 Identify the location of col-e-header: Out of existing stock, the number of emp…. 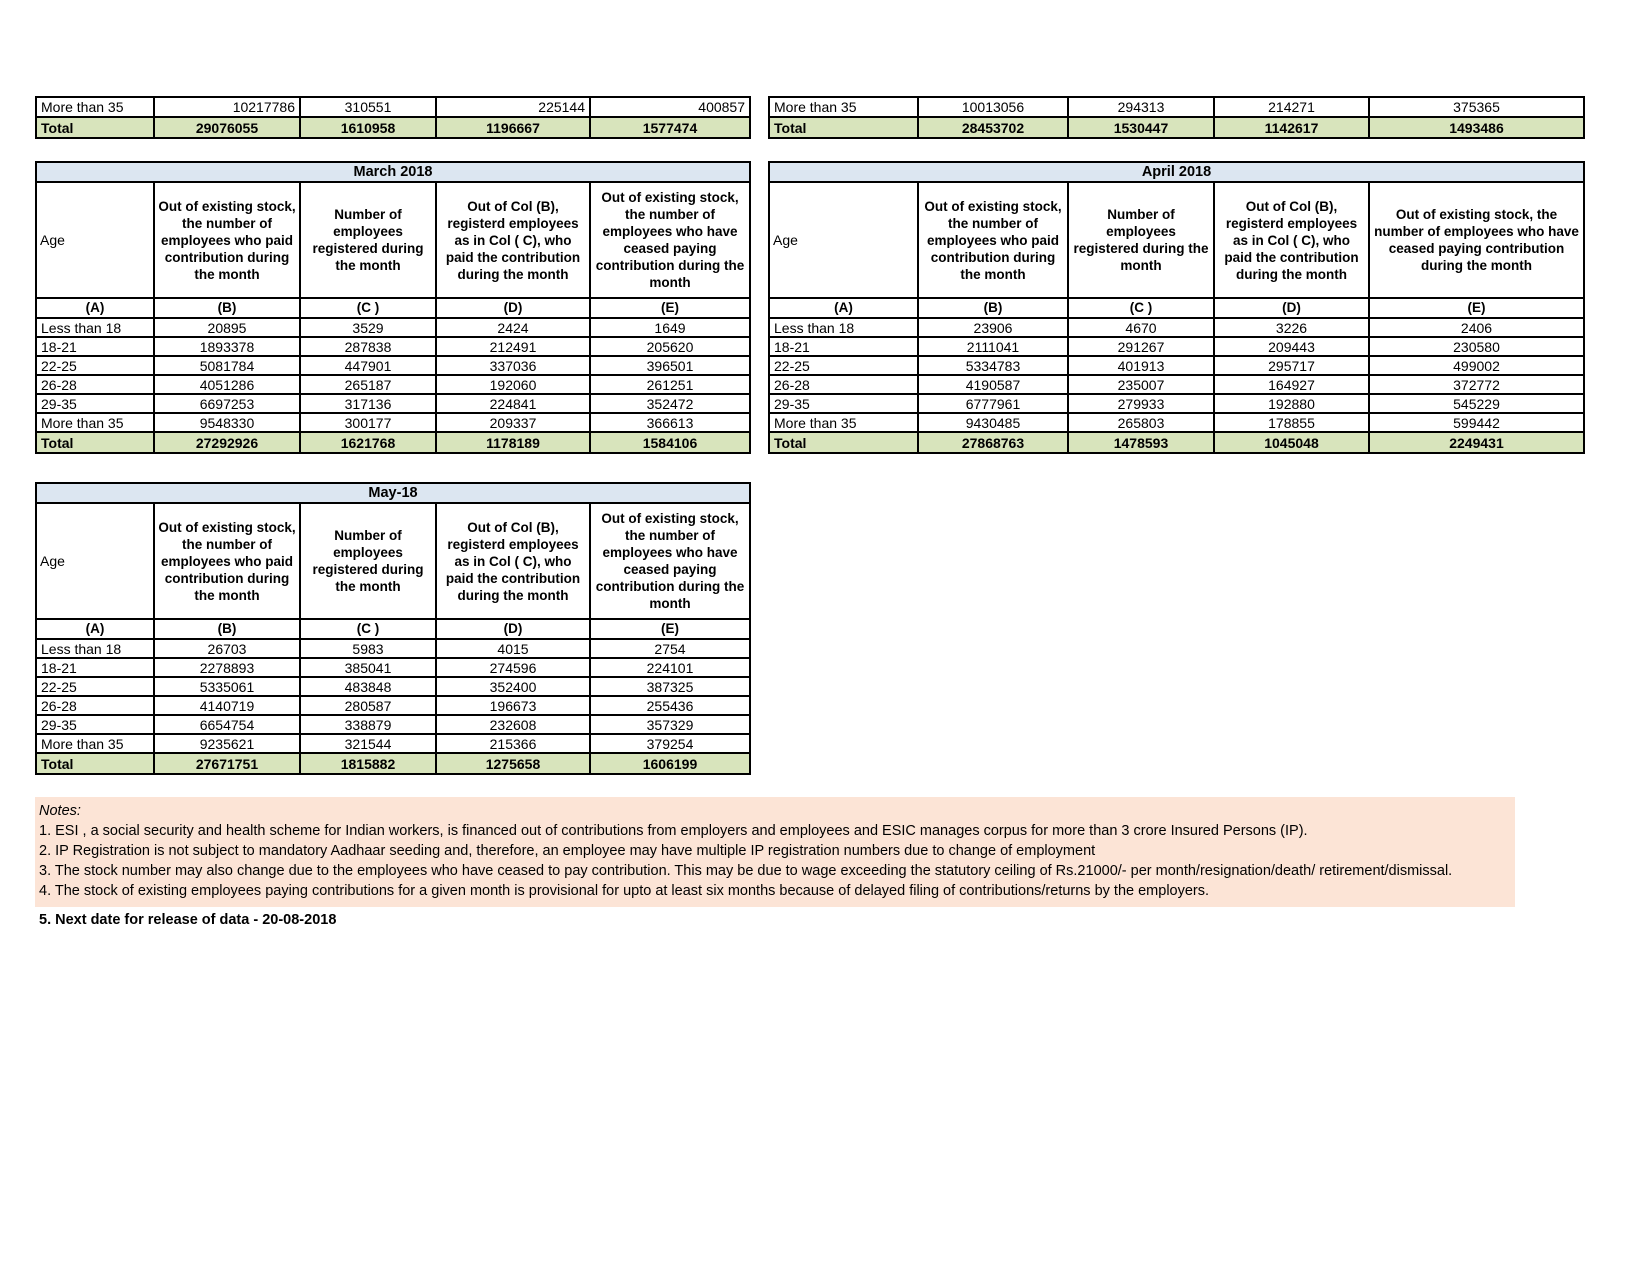
(670, 561).